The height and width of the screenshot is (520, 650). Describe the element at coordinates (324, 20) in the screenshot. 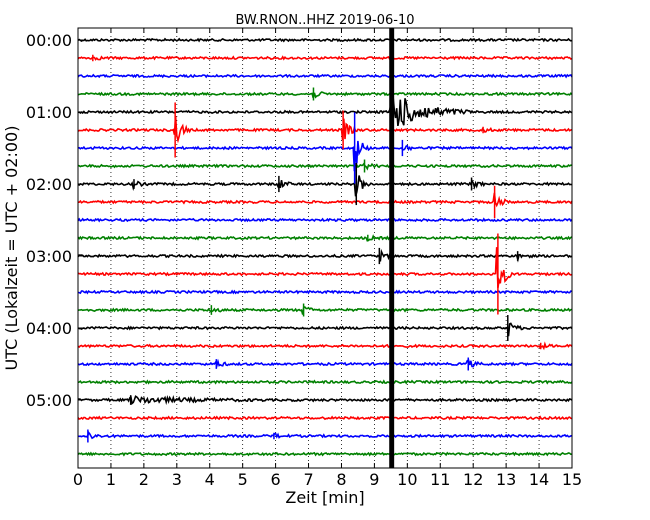

I see `chart-title: BW.RNON..HHZ 2019-06-10` at that location.